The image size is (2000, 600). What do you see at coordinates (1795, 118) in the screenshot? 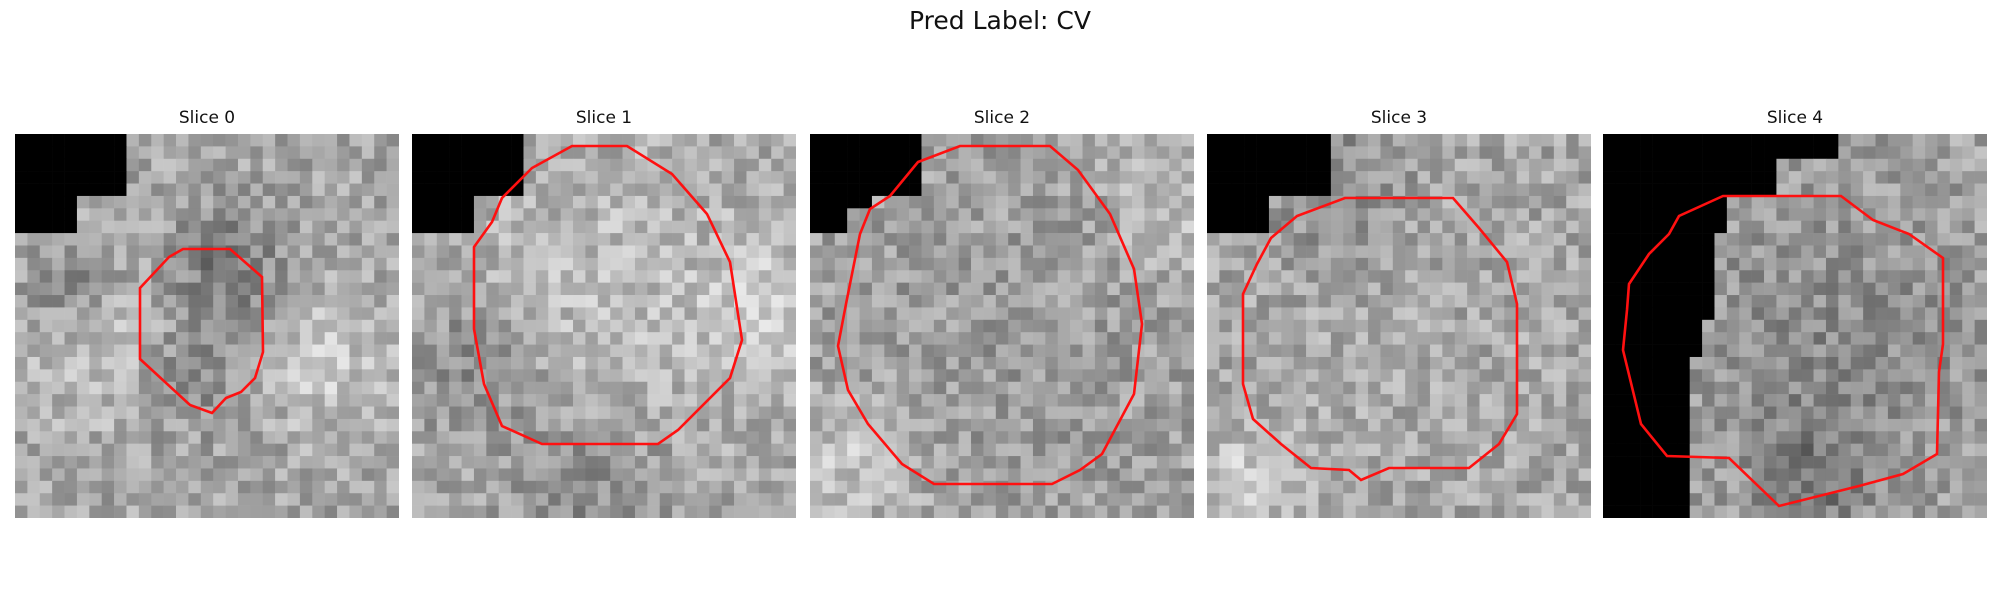
I see `slice-title: Slice 4` at bounding box center [1795, 118].